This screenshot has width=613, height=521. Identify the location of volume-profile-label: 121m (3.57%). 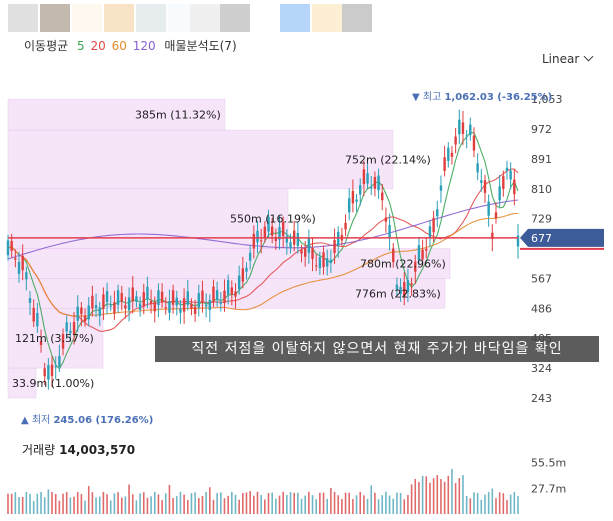
(54, 338).